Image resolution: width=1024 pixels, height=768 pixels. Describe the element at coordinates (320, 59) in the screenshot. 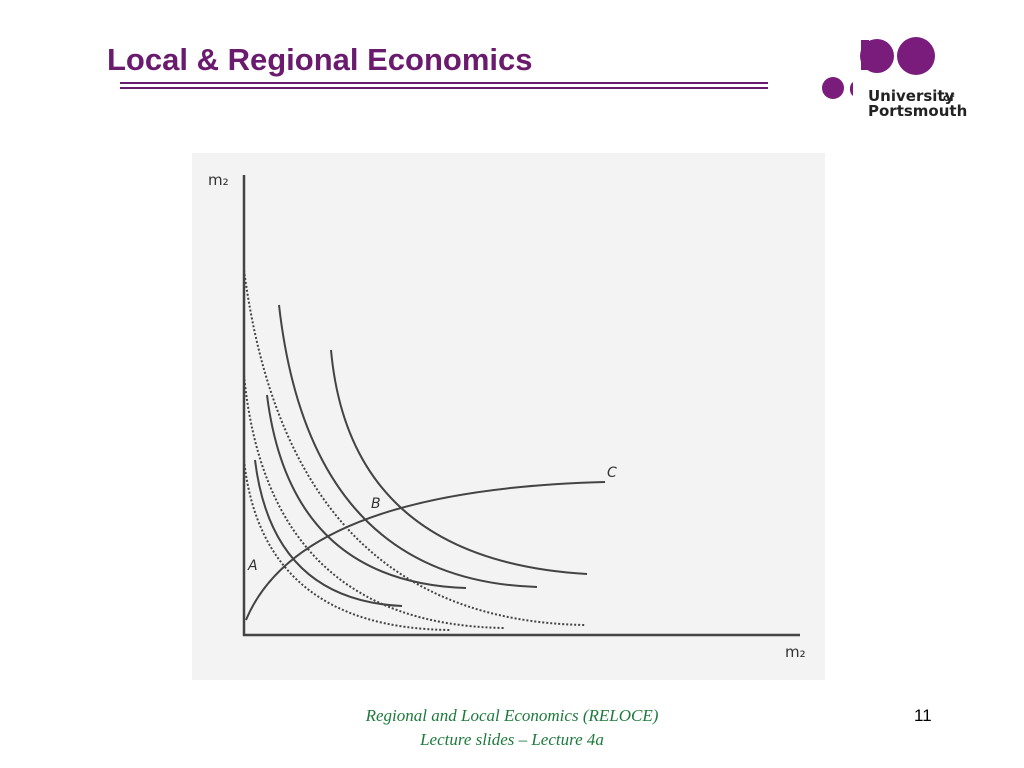

I see `slide-title: Local & Regional Economics` at that location.